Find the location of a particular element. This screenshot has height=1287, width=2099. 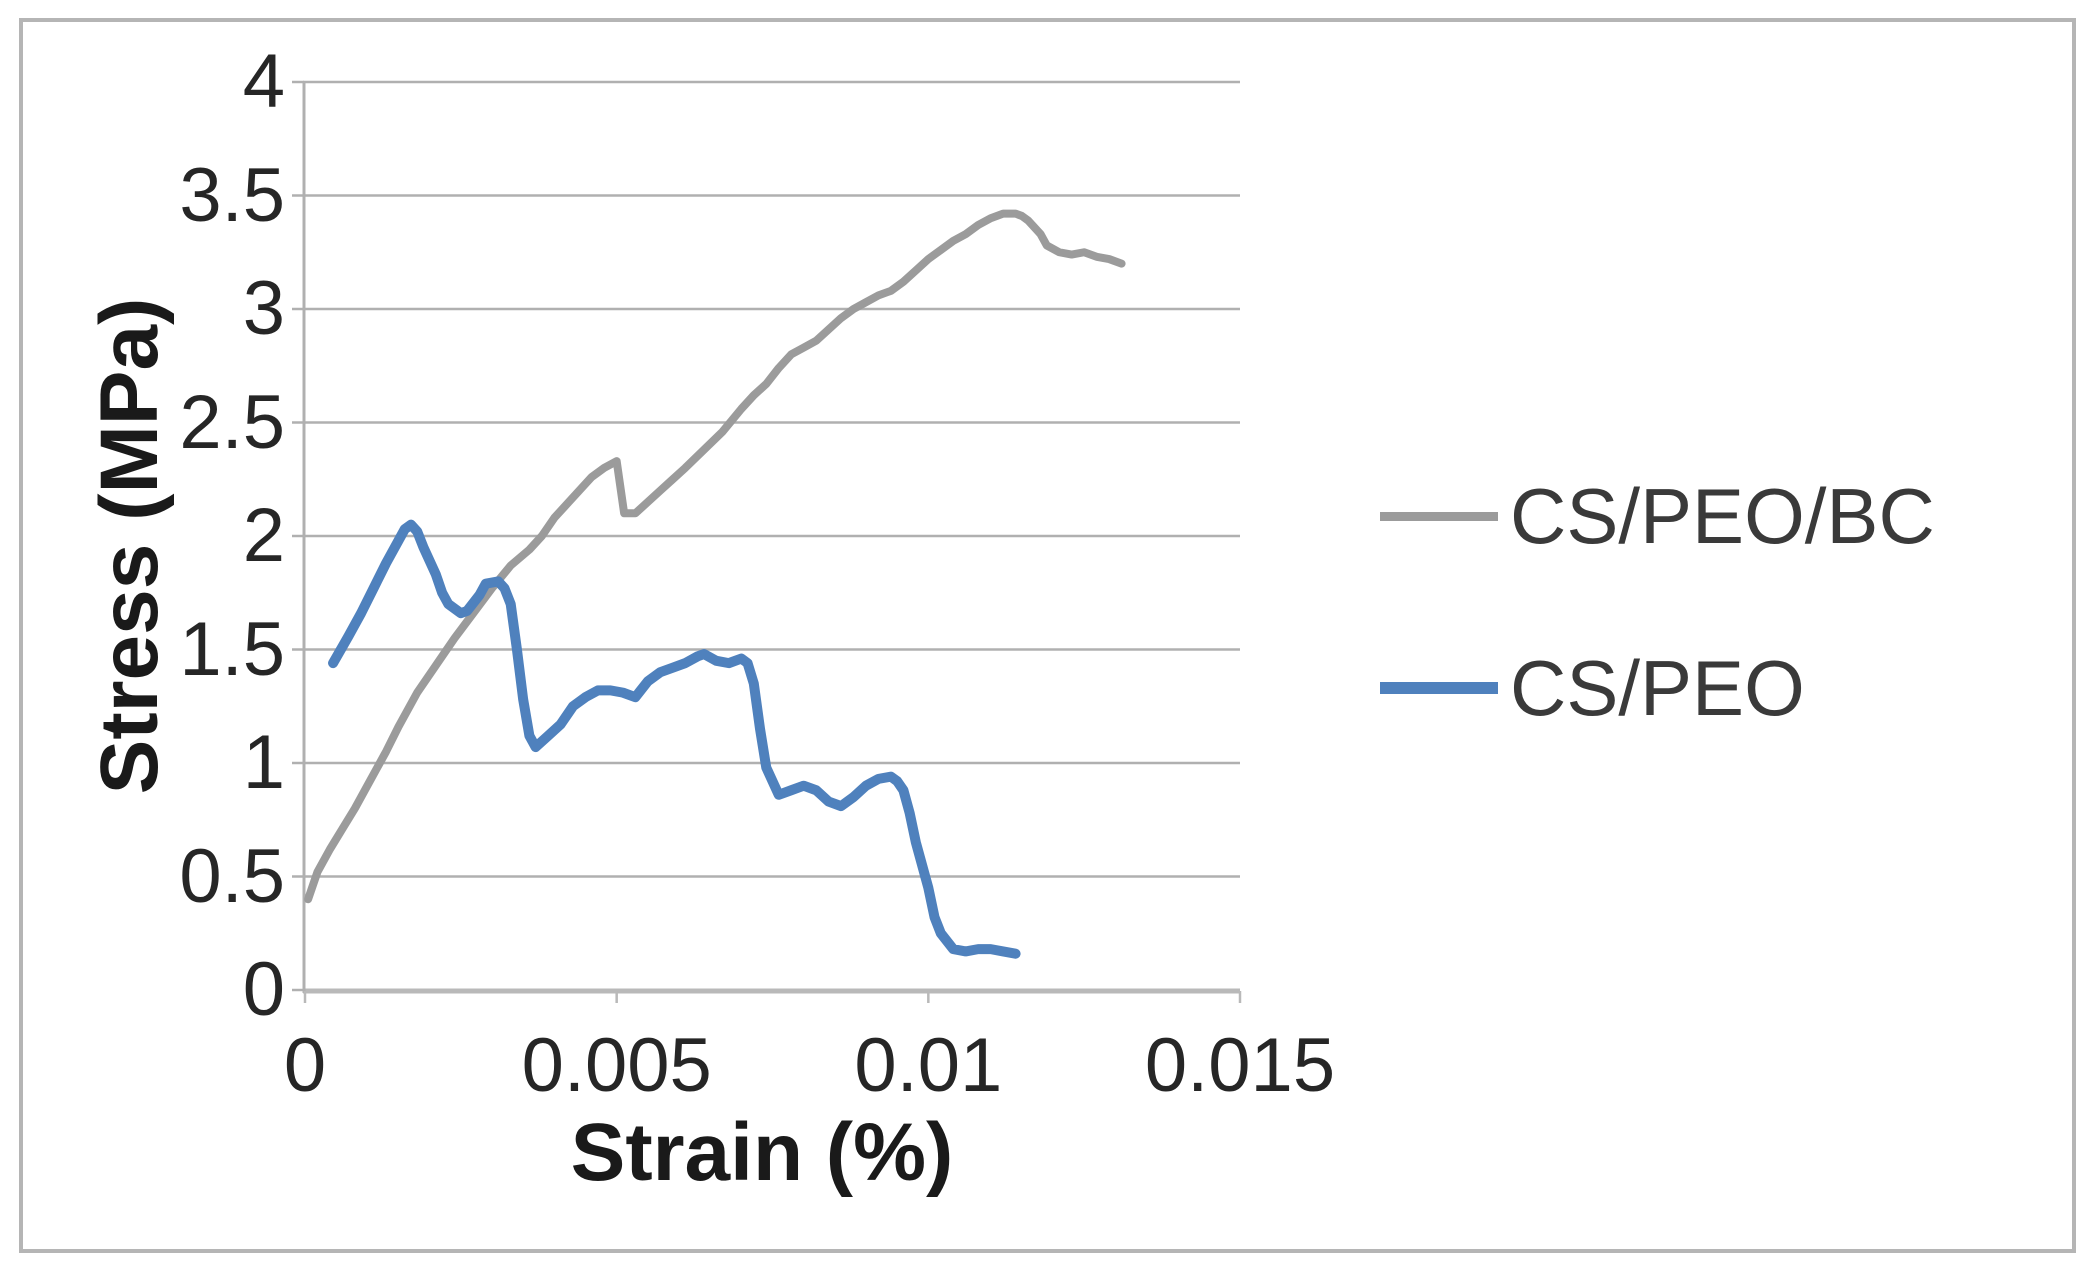

x-tick-label: 0 is located at coordinates (305, 1065).